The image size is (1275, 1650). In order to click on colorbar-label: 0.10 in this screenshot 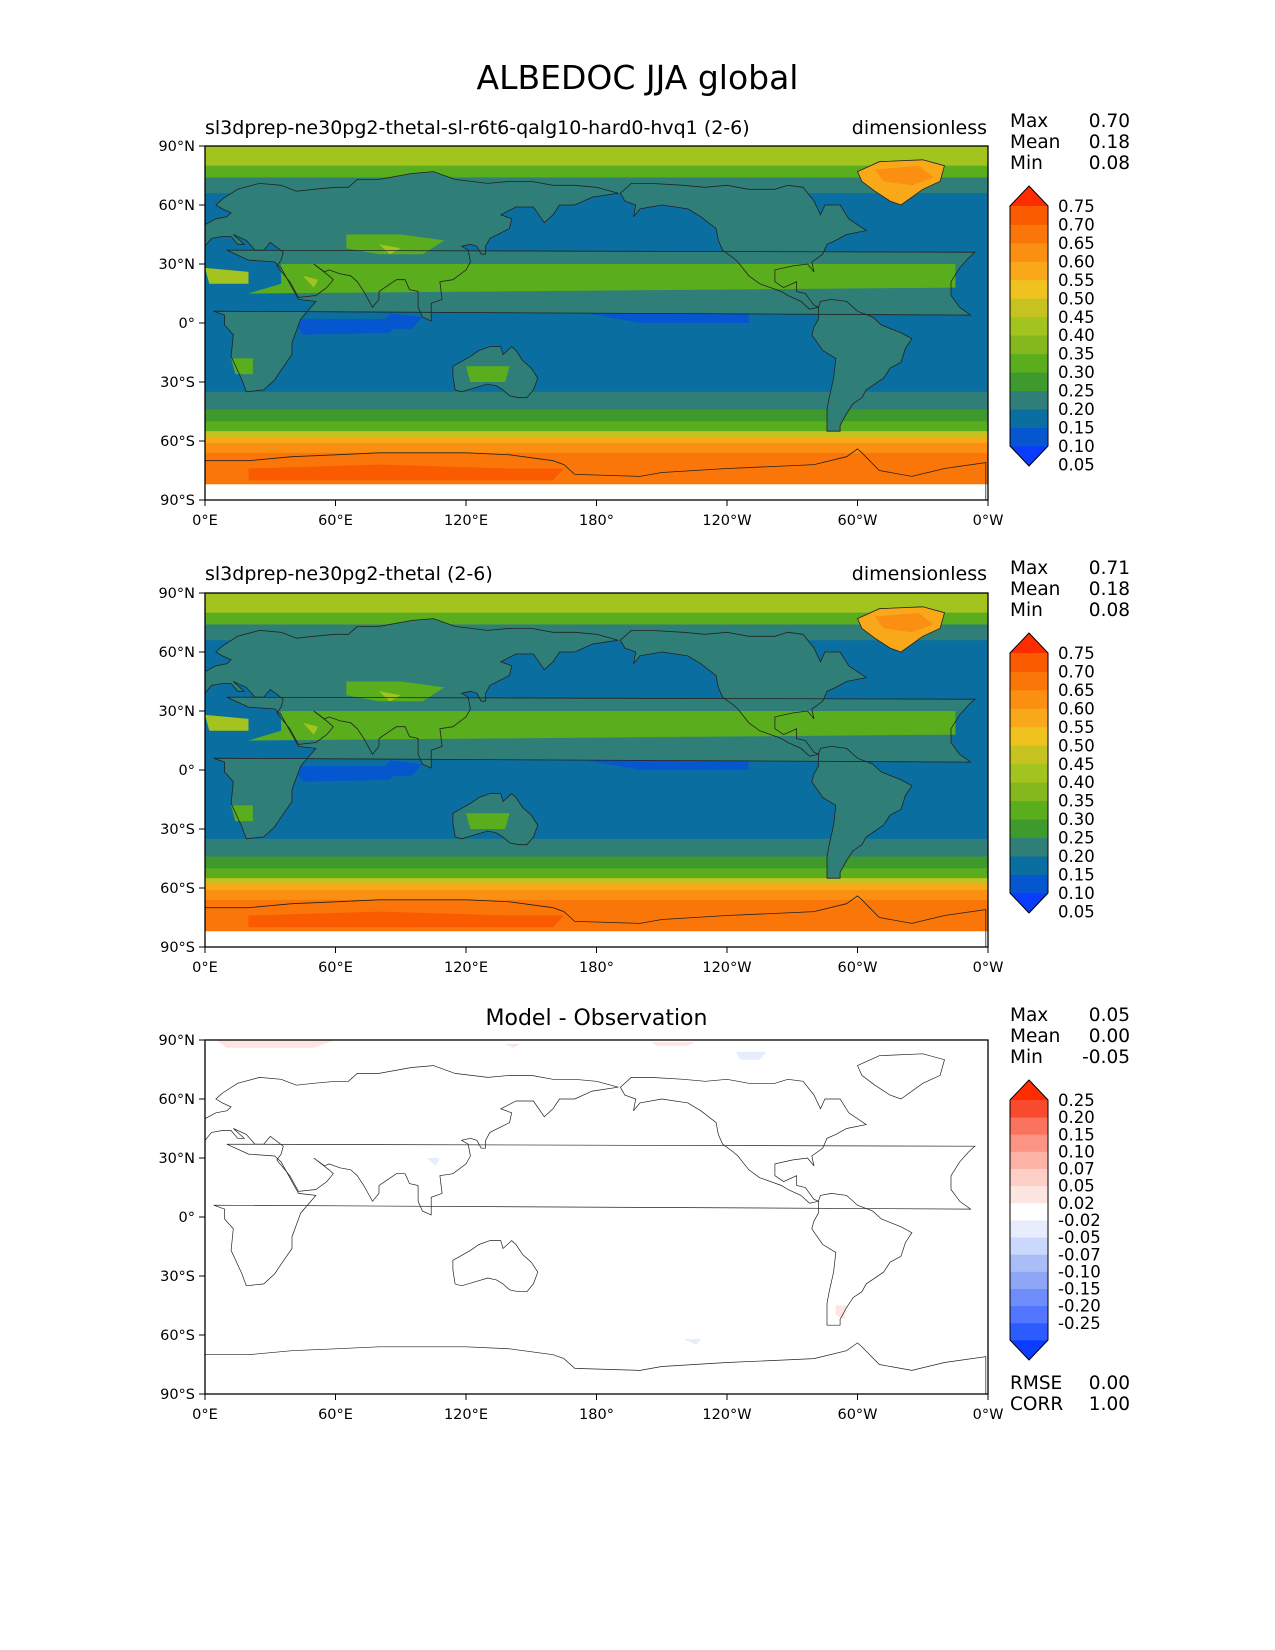, I will do `click(1076, 1151)`.